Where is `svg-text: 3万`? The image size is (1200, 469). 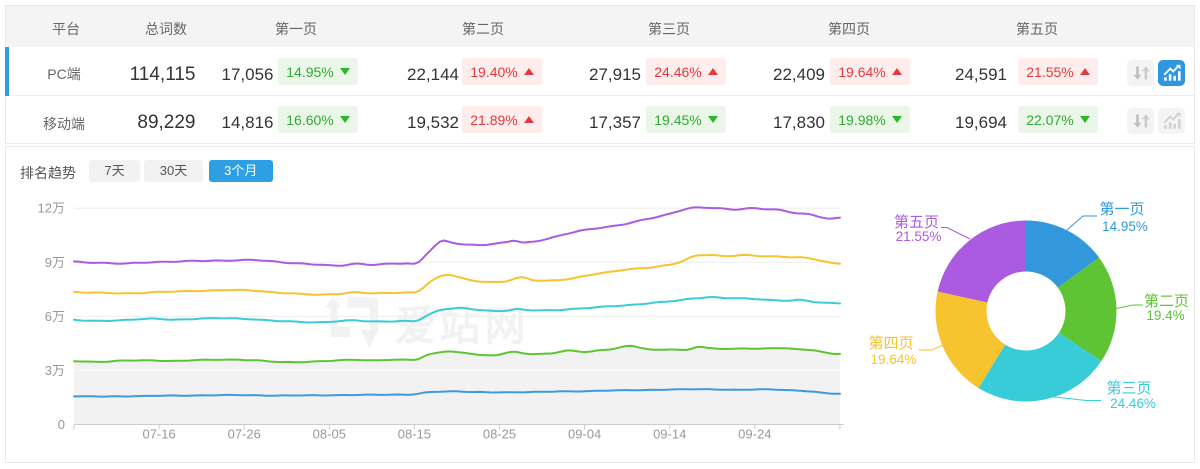 svg-text: 3万 is located at coordinates (55, 370).